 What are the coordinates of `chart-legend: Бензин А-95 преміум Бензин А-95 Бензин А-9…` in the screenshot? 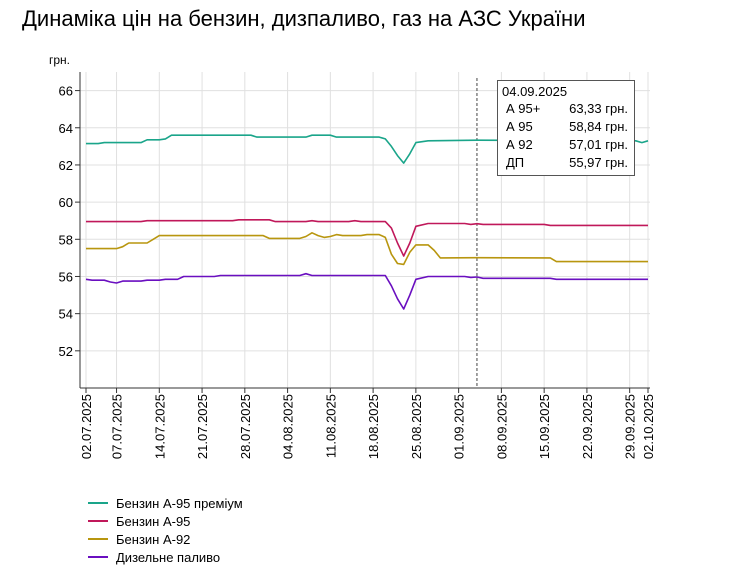 It's located at (165, 530).